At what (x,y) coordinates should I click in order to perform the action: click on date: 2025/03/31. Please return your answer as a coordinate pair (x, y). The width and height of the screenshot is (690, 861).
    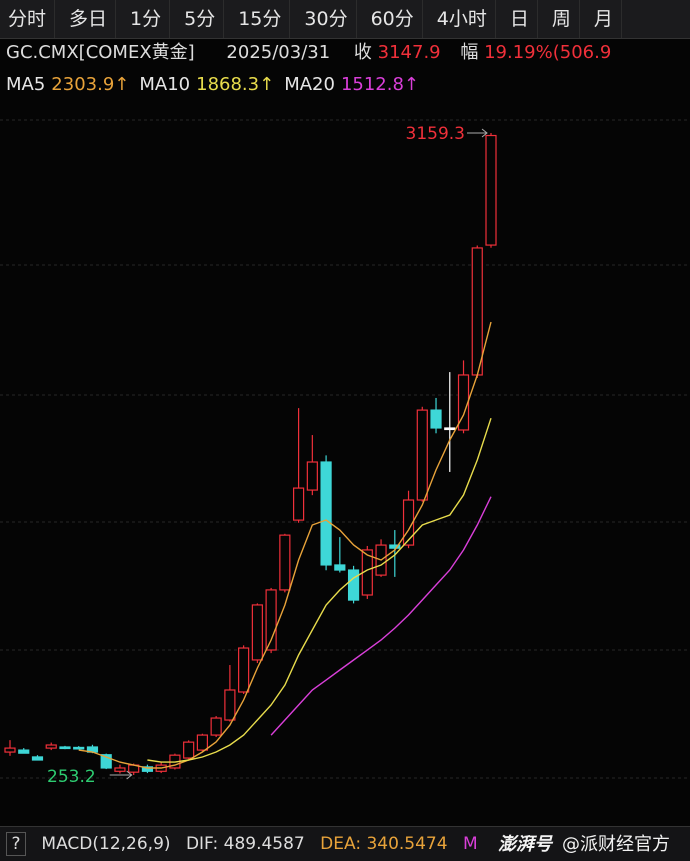
    Looking at the image, I should click on (278, 52).